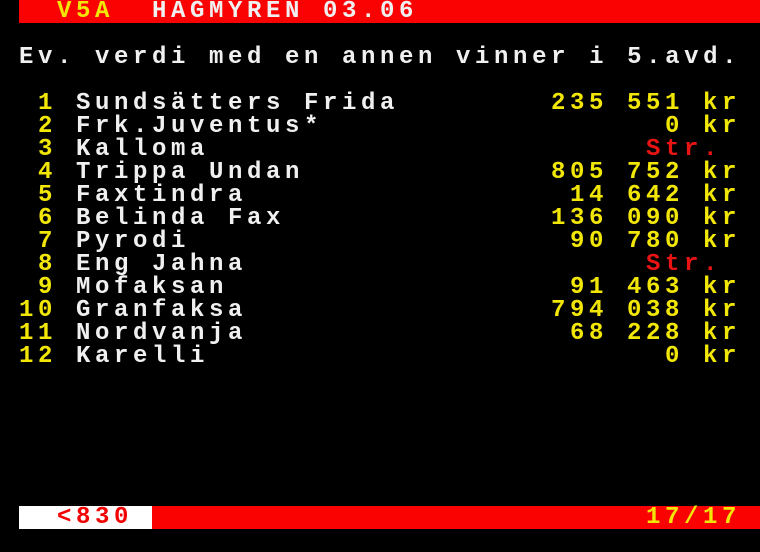  I want to click on horse-number: 6, so click(38, 218).